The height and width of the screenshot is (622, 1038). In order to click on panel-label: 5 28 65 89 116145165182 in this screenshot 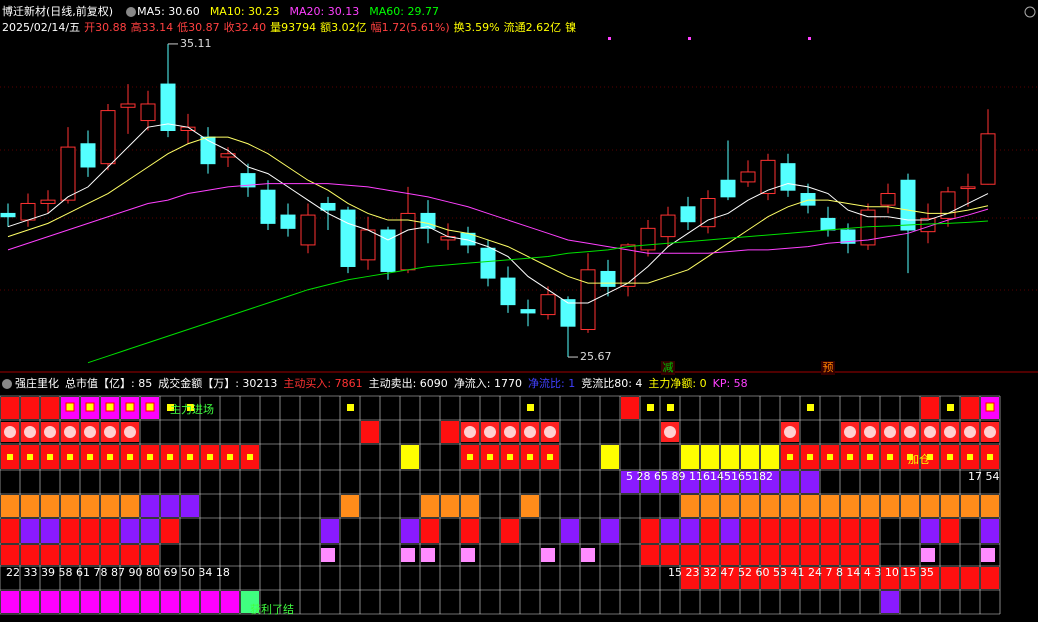, I will do `click(699, 476)`.